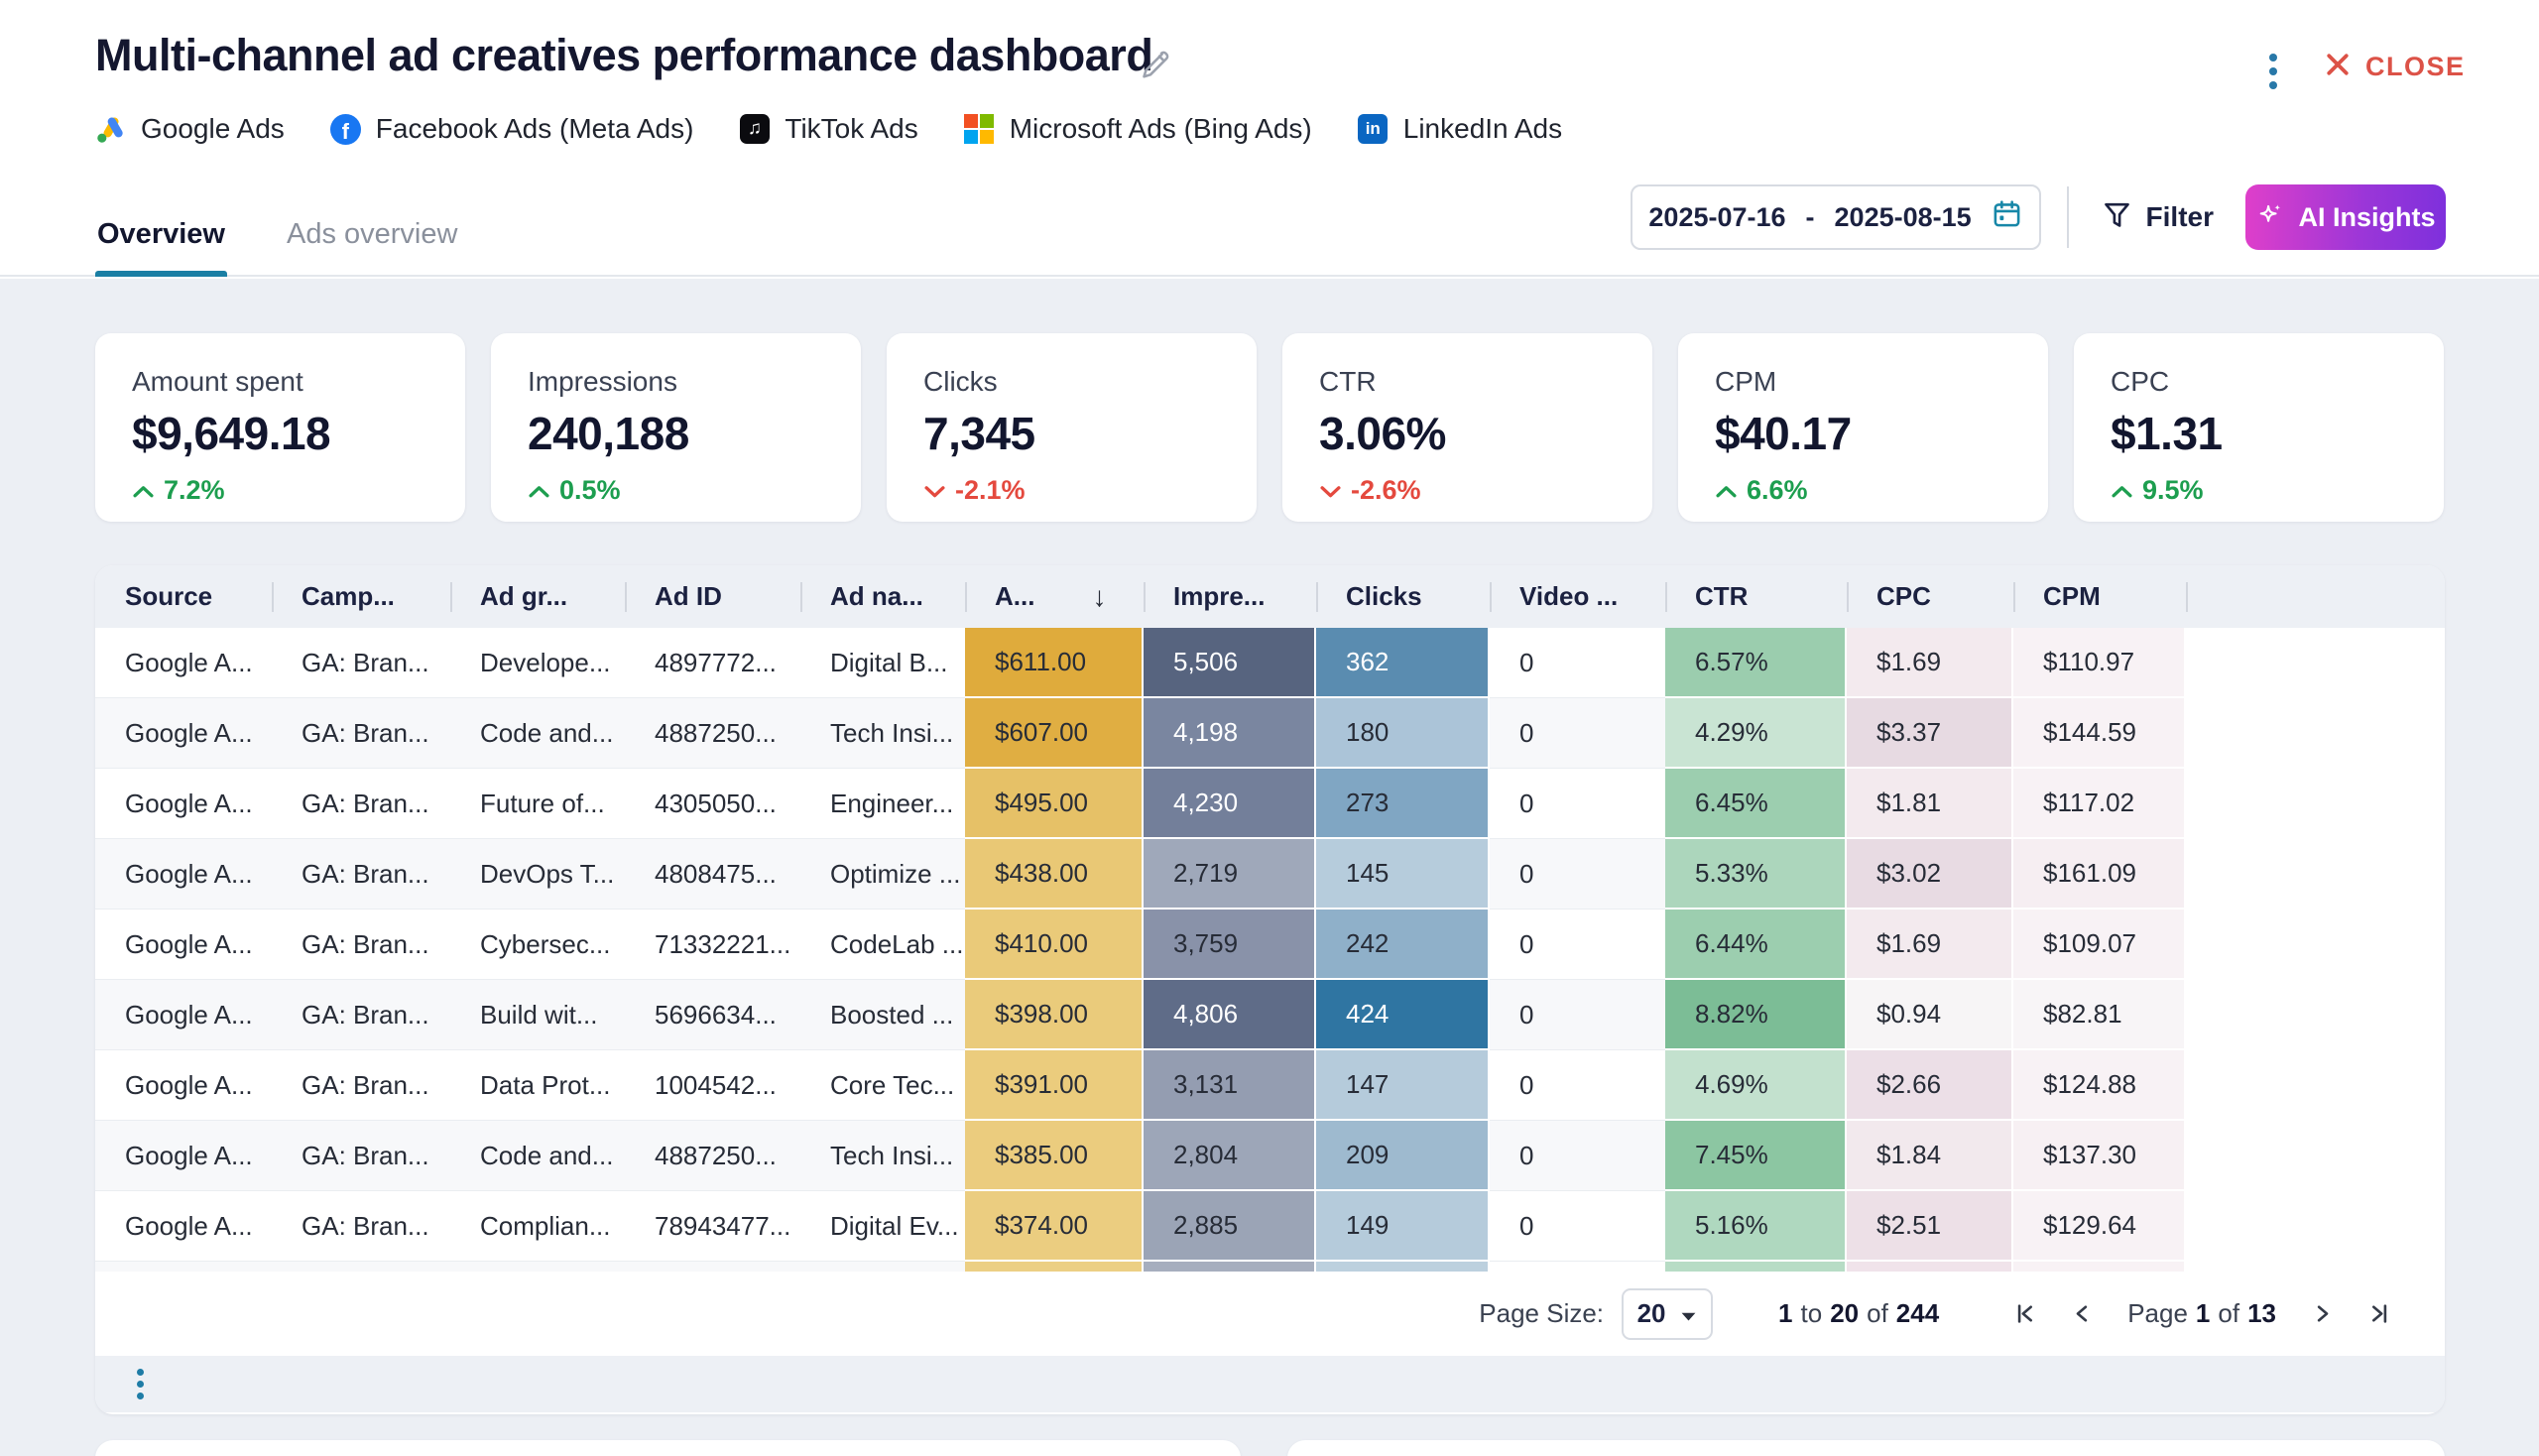 The width and height of the screenshot is (2539, 1456). I want to click on channel-microsoft-ads: Microsoft Ads (Bing Ads), so click(1138, 129).